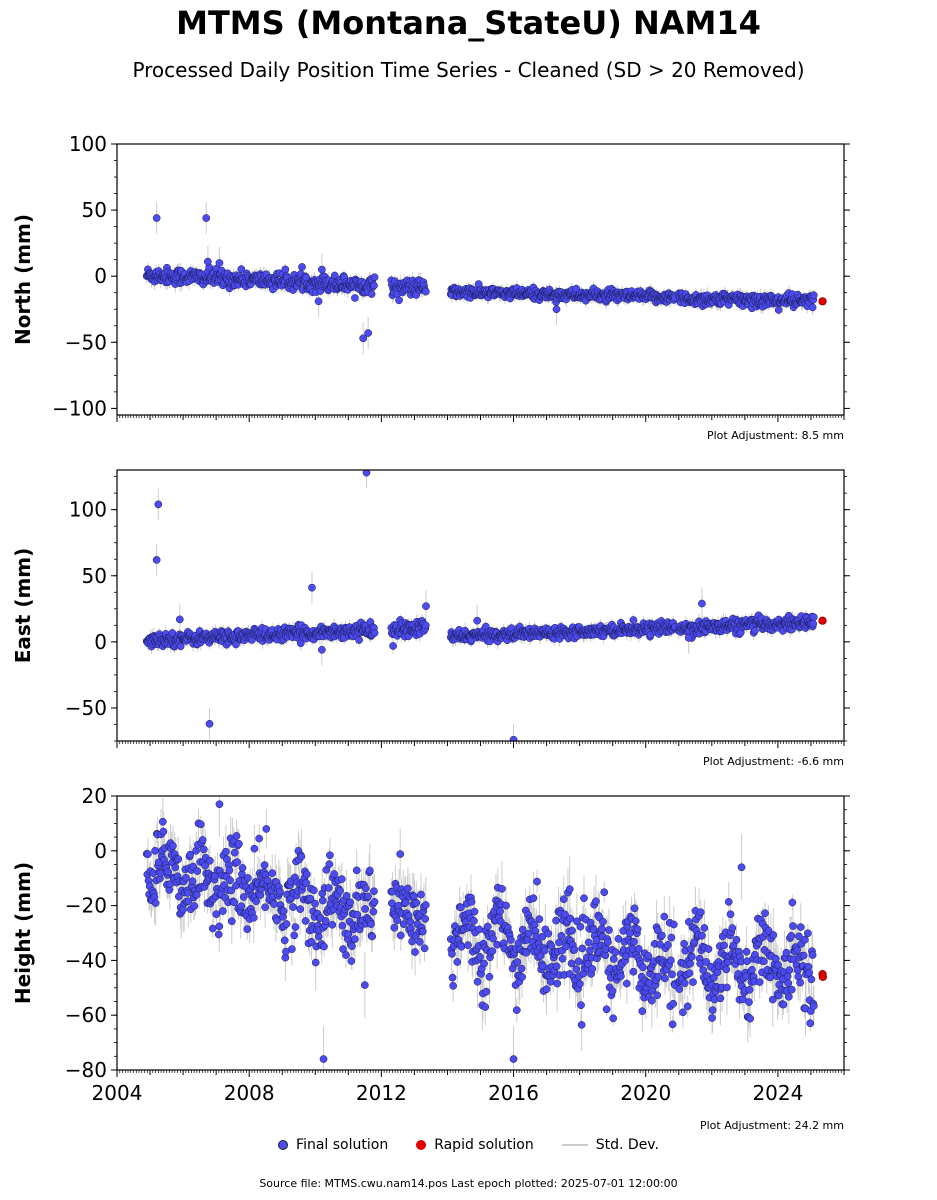 The image size is (937, 1200). Describe the element at coordinates (88, 144) in the screenshot. I see `north-ytick-label: 100` at that location.